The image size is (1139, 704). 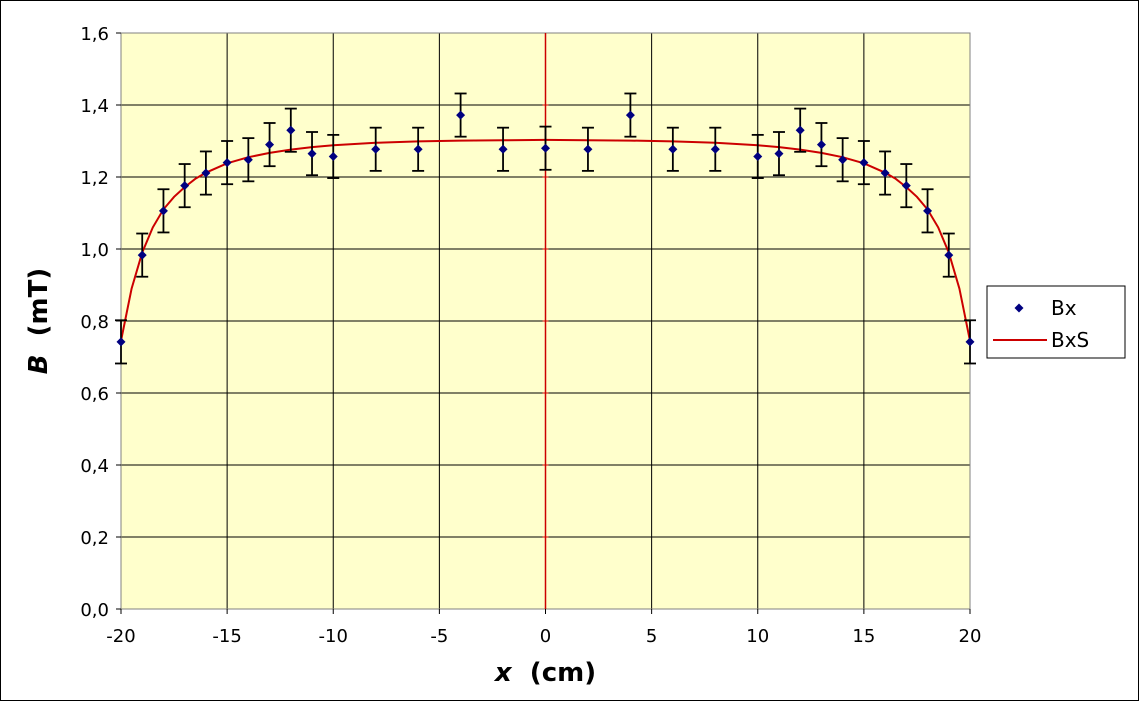 I want to click on x-tick-label: -15, so click(x=226, y=636).